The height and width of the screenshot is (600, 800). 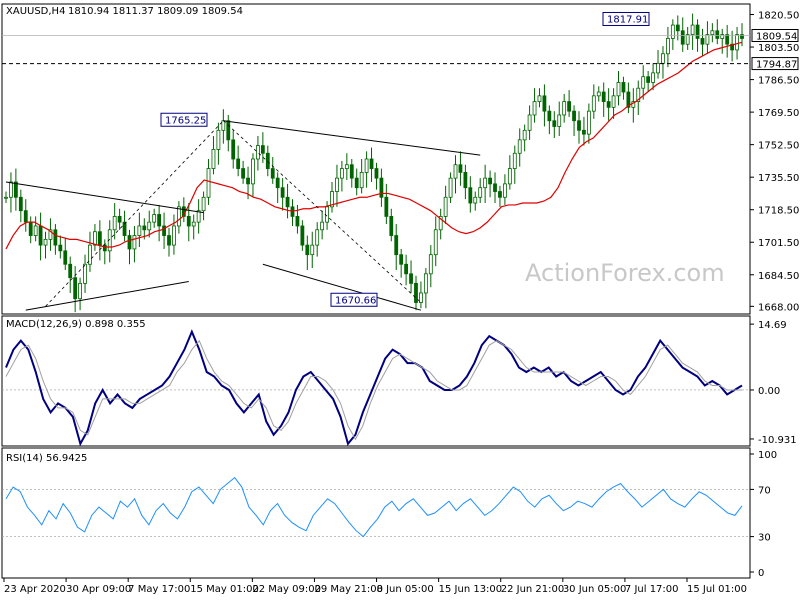 I want to click on x-tick-label: 30 Apr 09:00, so click(x=98, y=589).